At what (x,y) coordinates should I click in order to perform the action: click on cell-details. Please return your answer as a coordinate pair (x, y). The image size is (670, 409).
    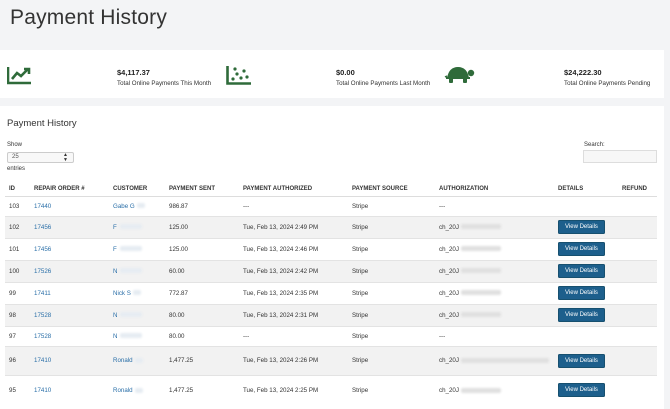
    Looking at the image, I should click on (586, 335).